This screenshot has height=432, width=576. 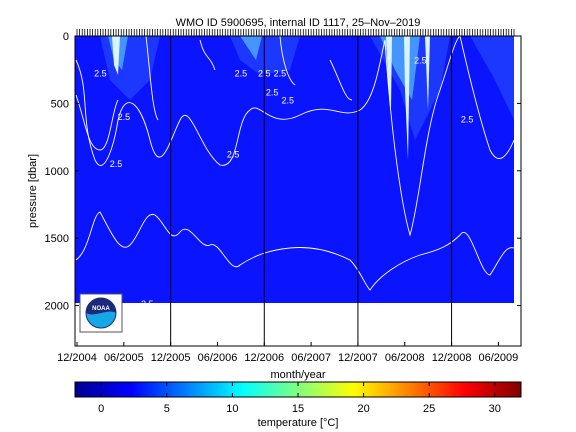 I want to click on x-tick-label: 06/2008, so click(x=405, y=358).